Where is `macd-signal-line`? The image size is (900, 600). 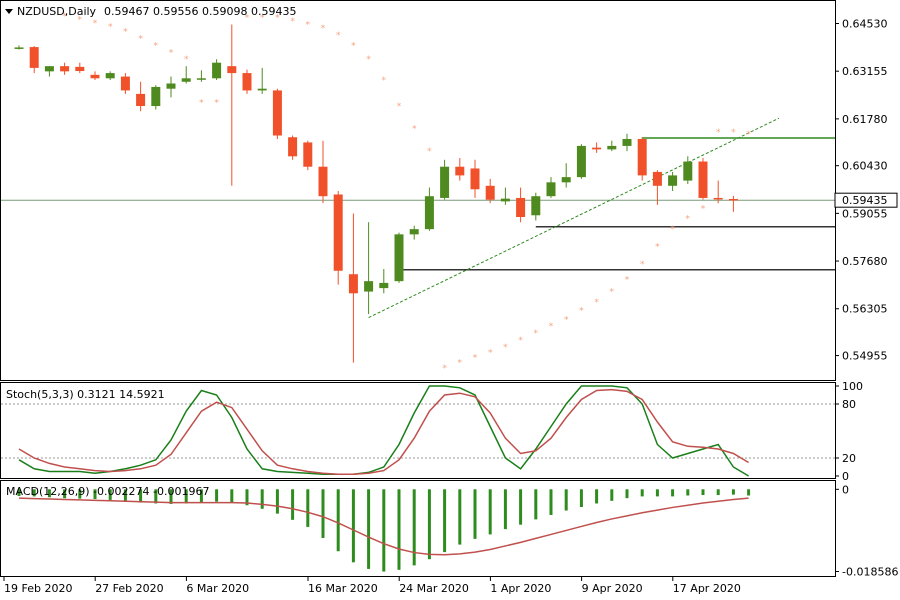 macd-signal-line is located at coordinates (383, 526).